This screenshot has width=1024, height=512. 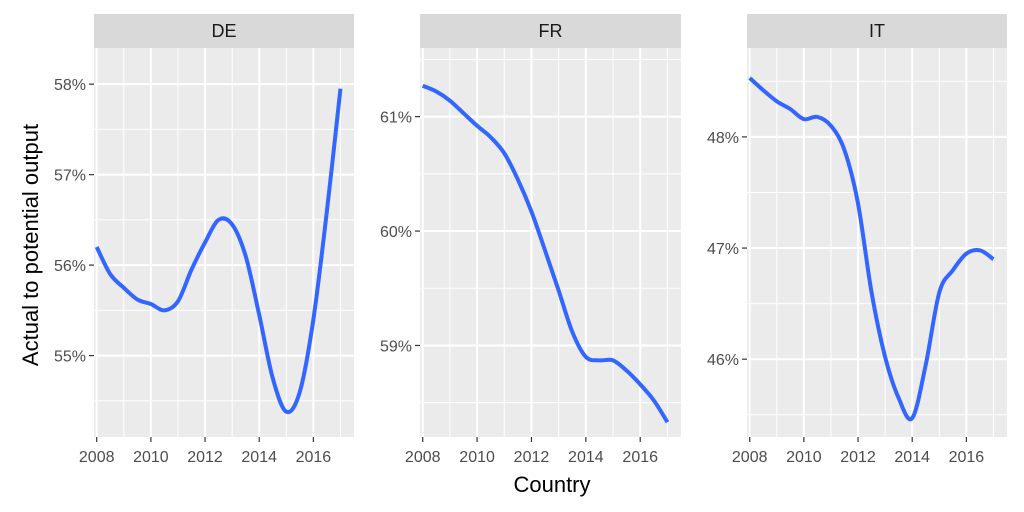 I want to click on y-tick-label: 46%, so click(x=723, y=360).